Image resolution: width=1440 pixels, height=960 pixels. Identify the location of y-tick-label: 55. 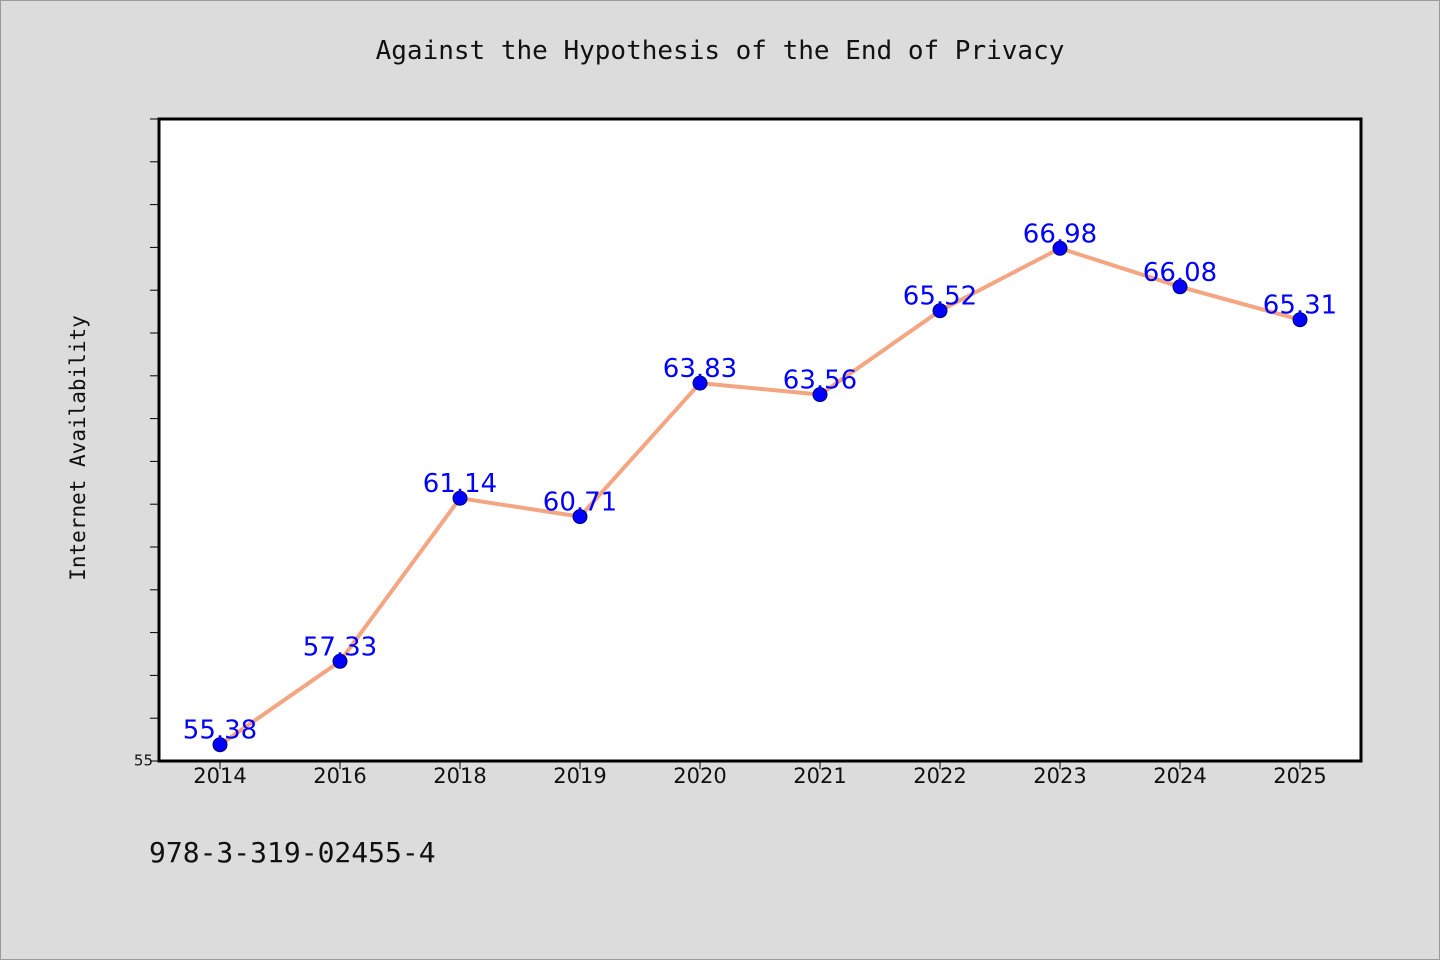
(143, 761).